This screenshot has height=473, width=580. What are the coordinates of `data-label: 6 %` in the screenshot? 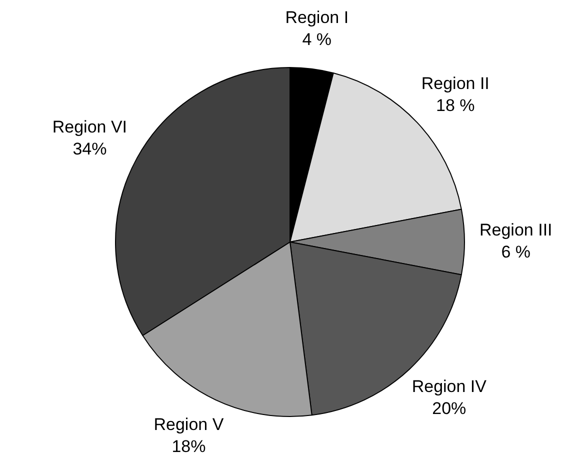 It's located at (516, 252).